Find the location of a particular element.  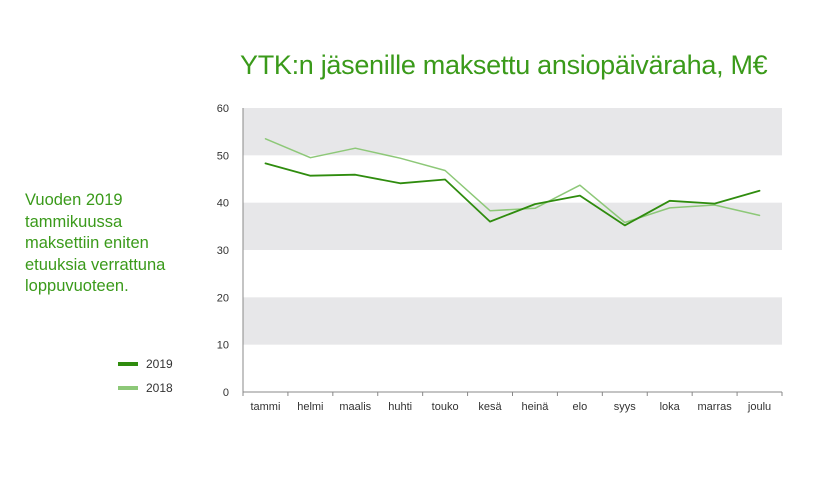

x-tick-label-helmi: helmi is located at coordinates (310, 407).